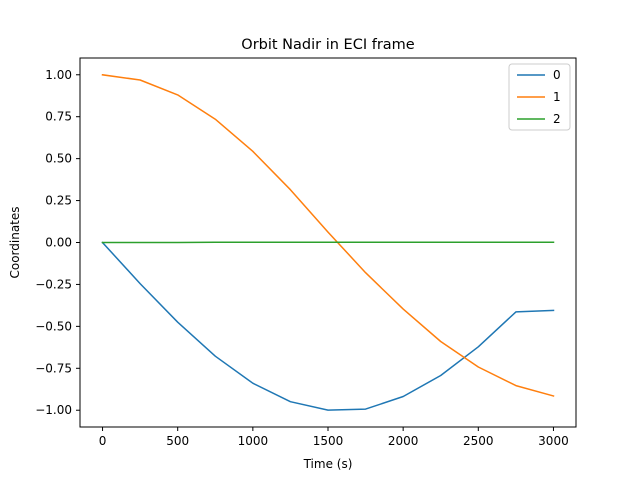  What do you see at coordinates (478, 441) in the screenshot?
I see `x-tick-label: 2500` at bounding box center [478, 441].